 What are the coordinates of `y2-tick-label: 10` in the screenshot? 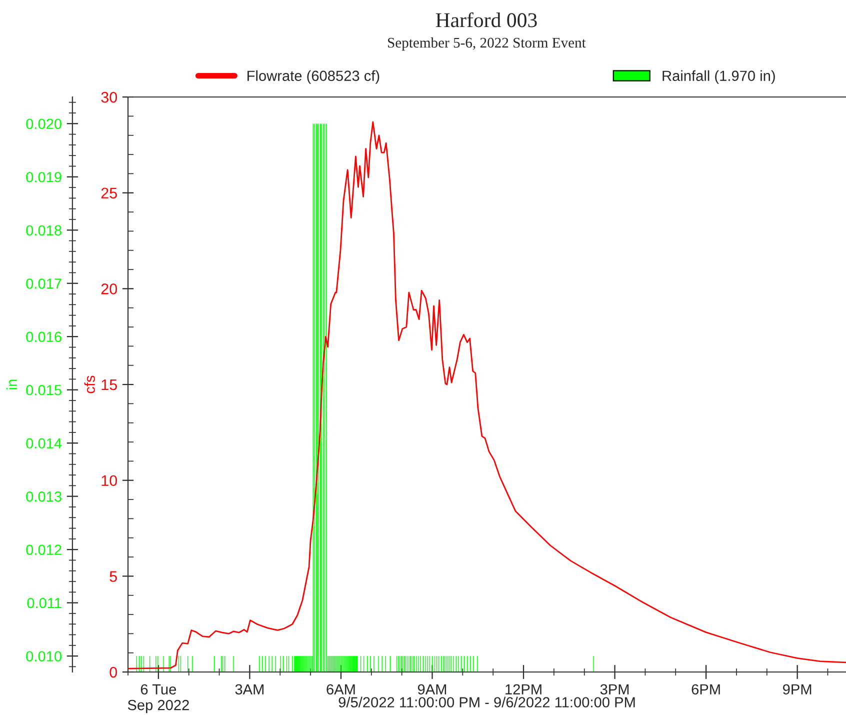 It's located at (109, 480).